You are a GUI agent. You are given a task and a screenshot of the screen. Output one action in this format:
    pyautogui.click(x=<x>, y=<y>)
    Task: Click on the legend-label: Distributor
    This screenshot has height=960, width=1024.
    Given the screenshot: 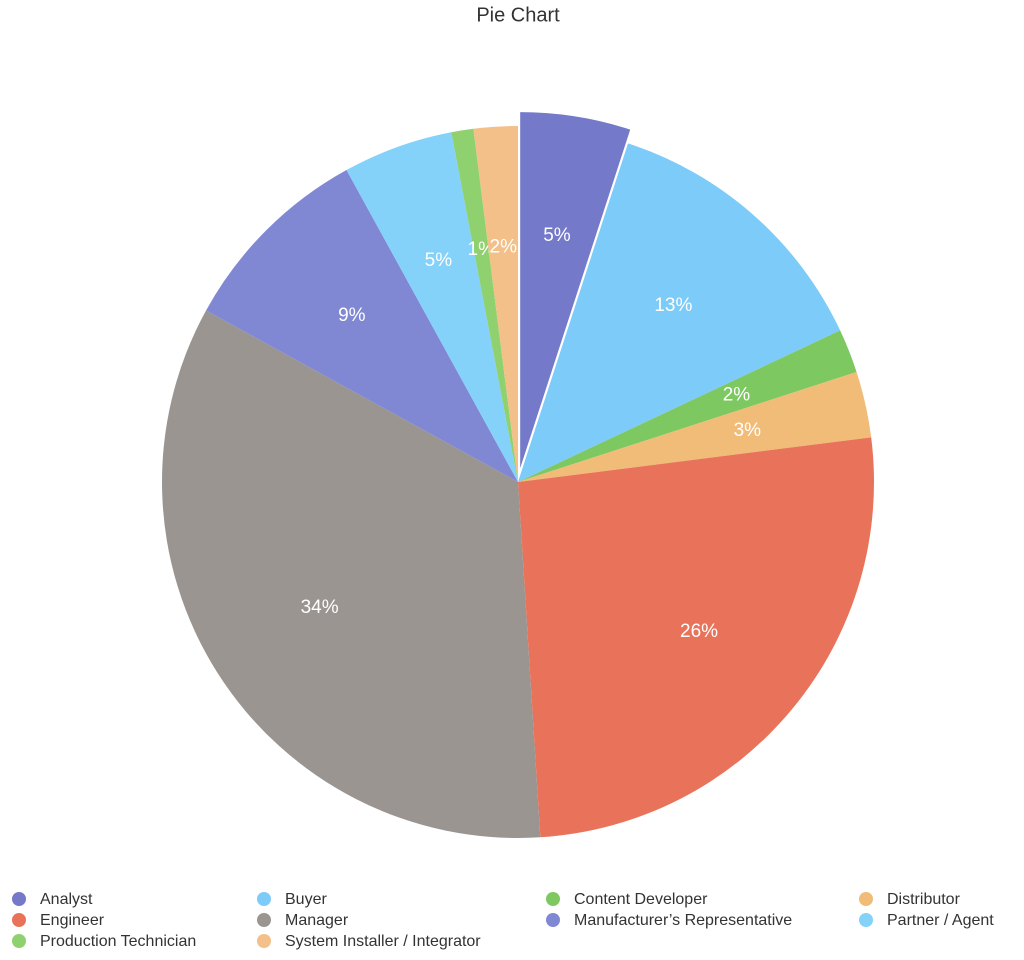 What is the action you would take?
    pyautogui.click(x=924, y=899)
    